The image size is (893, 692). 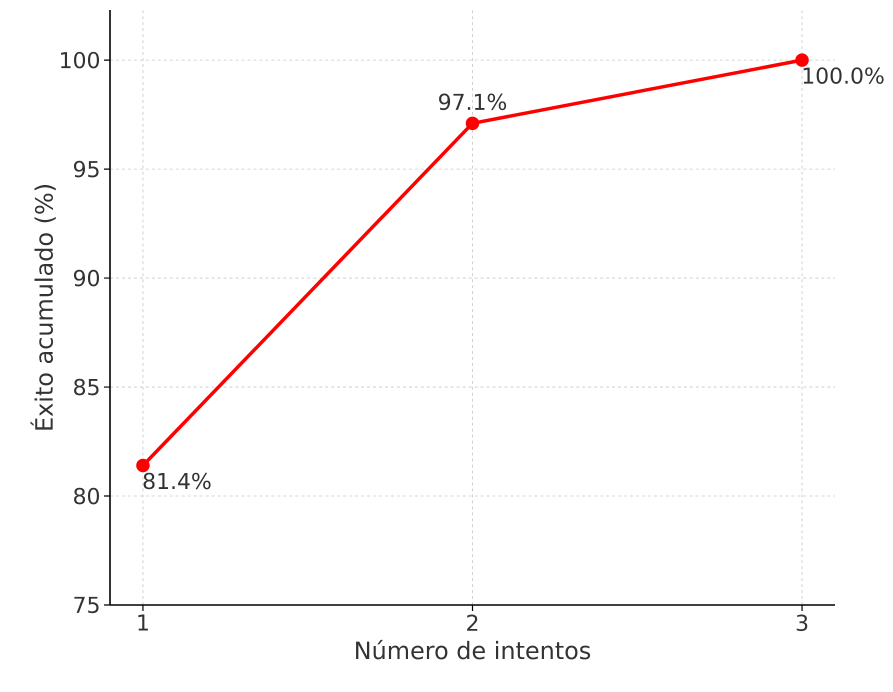 I want to click on y-tick-label: 75, so click(x=86, y=605).